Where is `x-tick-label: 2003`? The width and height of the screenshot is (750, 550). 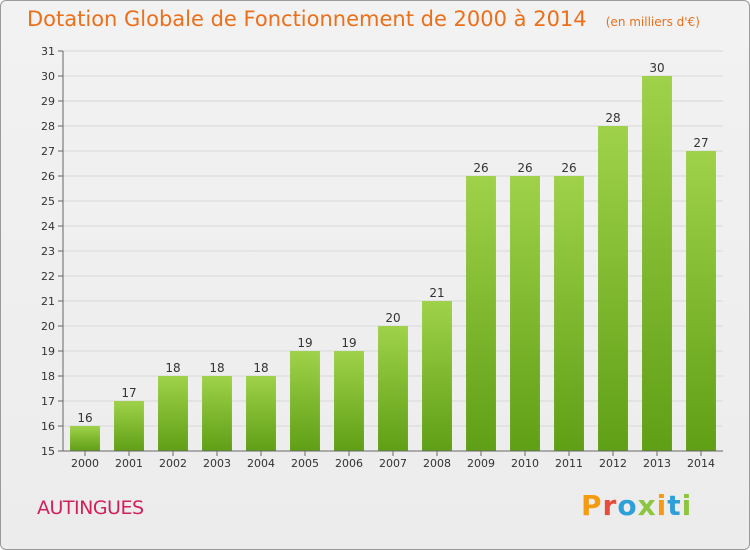 x-tick-label: 2003 is located at coordinates (217, 463).